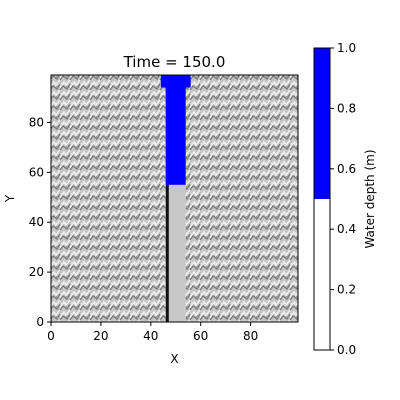 The height and width of the screenshot is (400, 400). What do you see at coordinates (322, 274) in the screenshot?
I see `colorbar-low-band` at bounding box center [322, 274].